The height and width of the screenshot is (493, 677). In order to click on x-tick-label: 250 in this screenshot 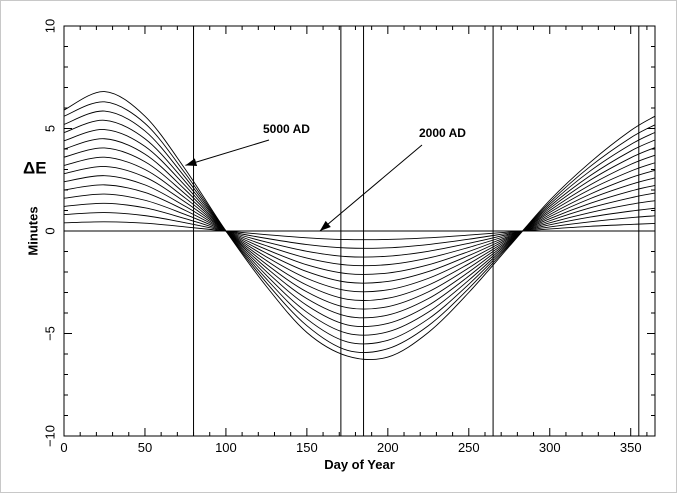, I will do `click(469, 447)`.